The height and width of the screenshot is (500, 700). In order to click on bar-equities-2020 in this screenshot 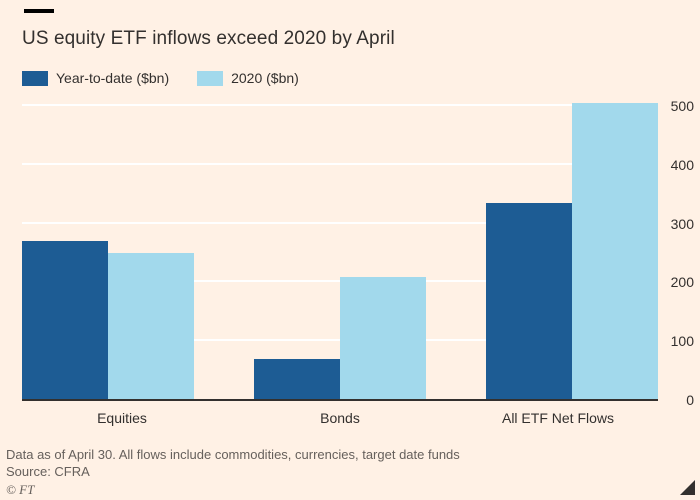, I will do `click(151, 326)`.